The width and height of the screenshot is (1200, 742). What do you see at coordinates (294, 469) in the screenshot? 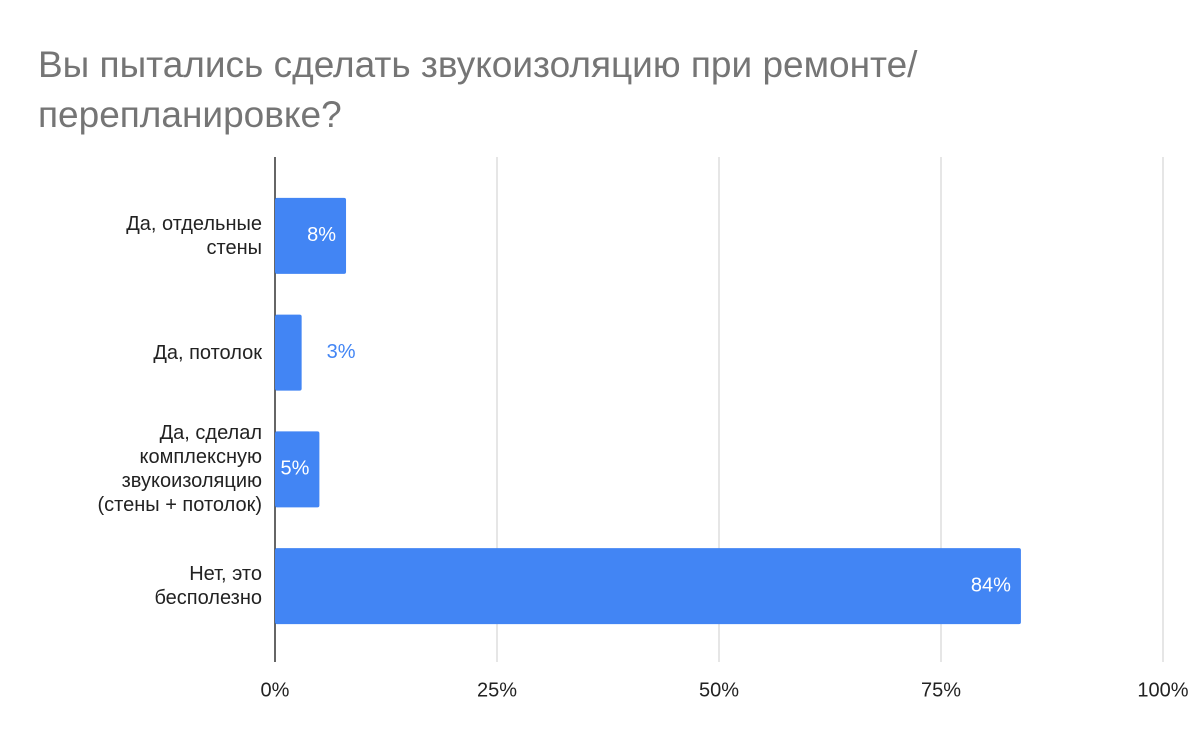
I see `value-label: 5%` at bounding box center [294, 469].